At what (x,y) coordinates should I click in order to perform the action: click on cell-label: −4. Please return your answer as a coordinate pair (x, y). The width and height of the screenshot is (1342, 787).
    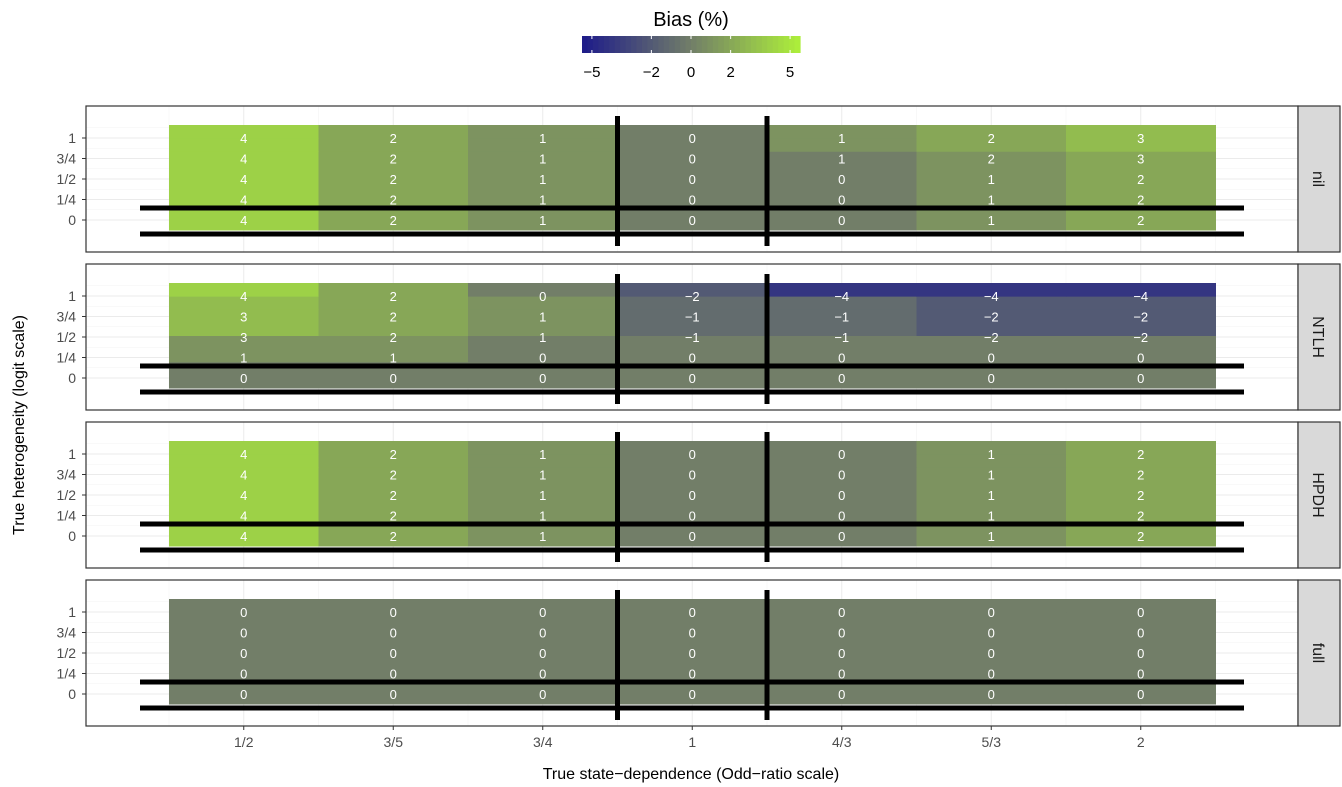
    Looking at the image, I should click on (841, 296).